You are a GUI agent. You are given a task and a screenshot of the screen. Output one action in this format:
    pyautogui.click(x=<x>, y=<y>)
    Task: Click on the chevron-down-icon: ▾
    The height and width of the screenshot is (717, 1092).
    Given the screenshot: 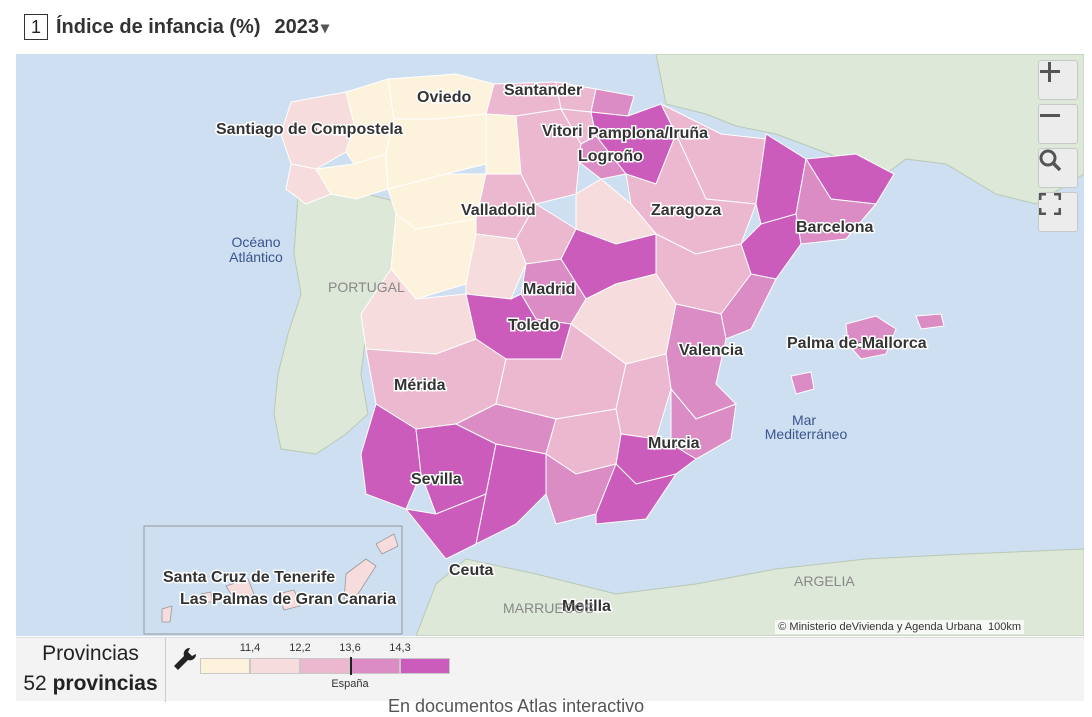 What is the action you would take?
    pyautogui.click(x=325, y=28)
    